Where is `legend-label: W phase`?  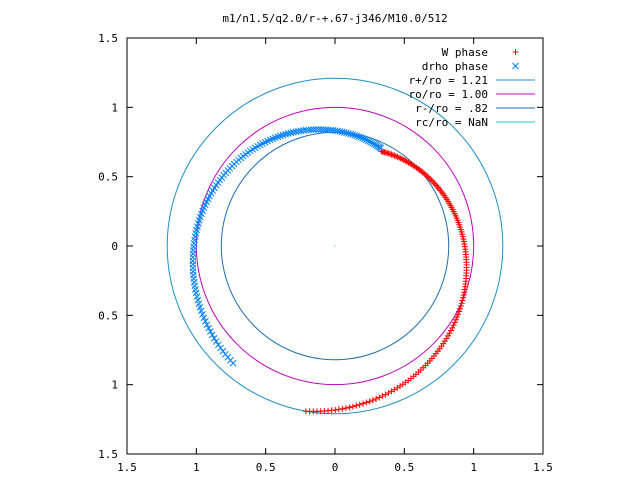 legend-label: W phase is located at coordinates (465, 52).